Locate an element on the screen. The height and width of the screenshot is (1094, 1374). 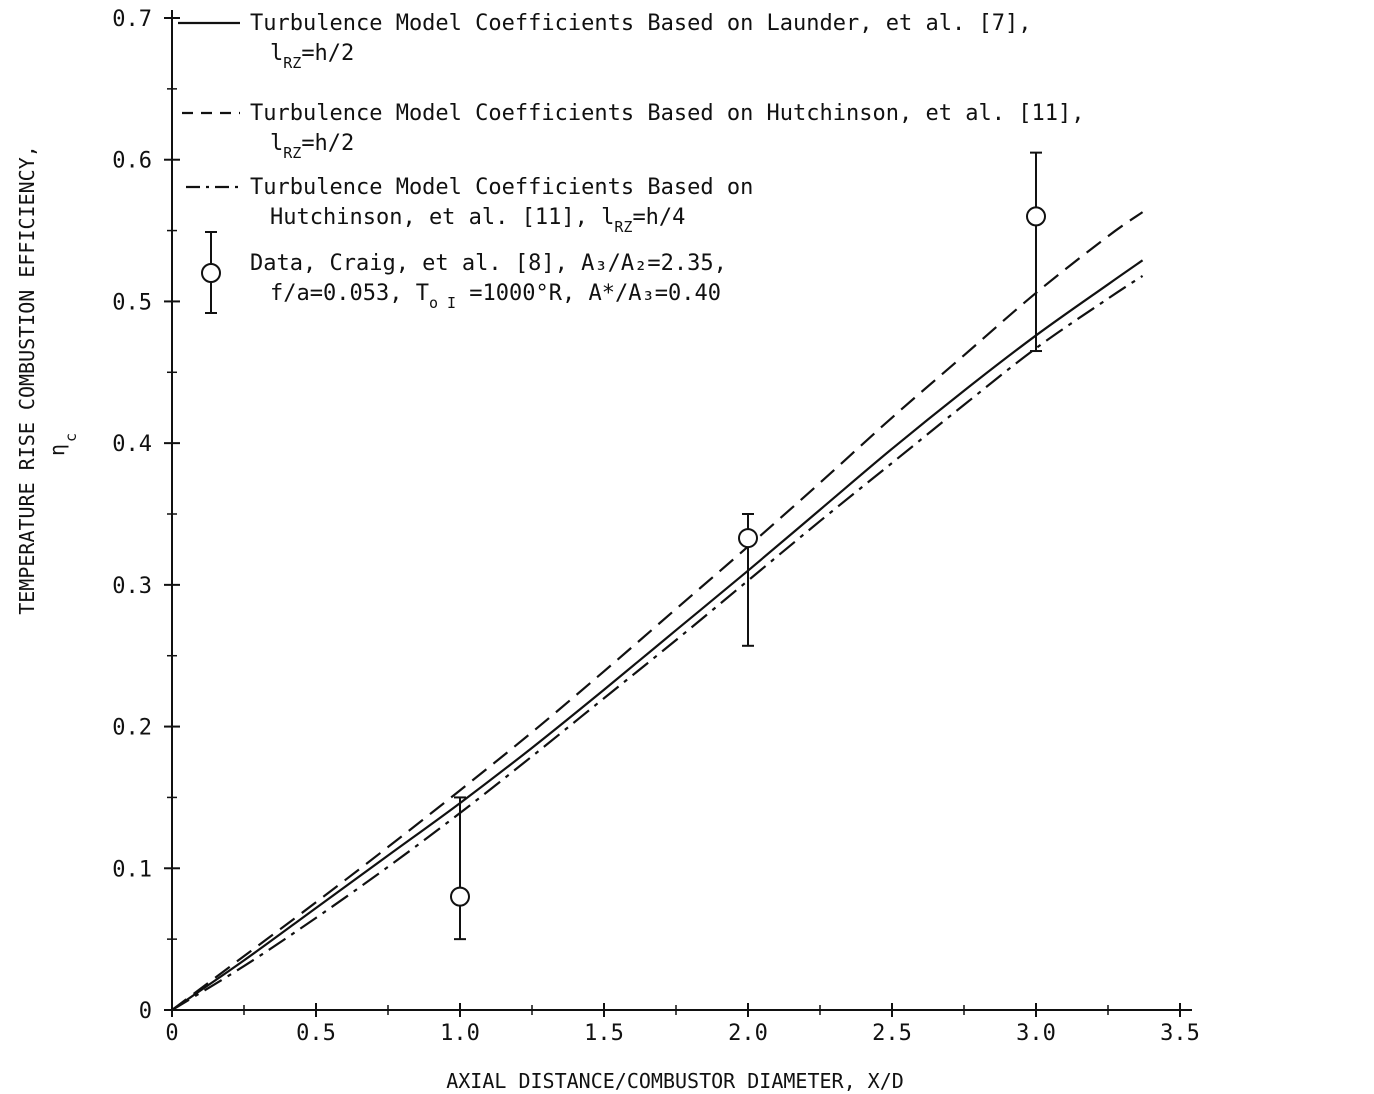
x-tick-label: 3.5 is located at coordinates (1180, 1033).